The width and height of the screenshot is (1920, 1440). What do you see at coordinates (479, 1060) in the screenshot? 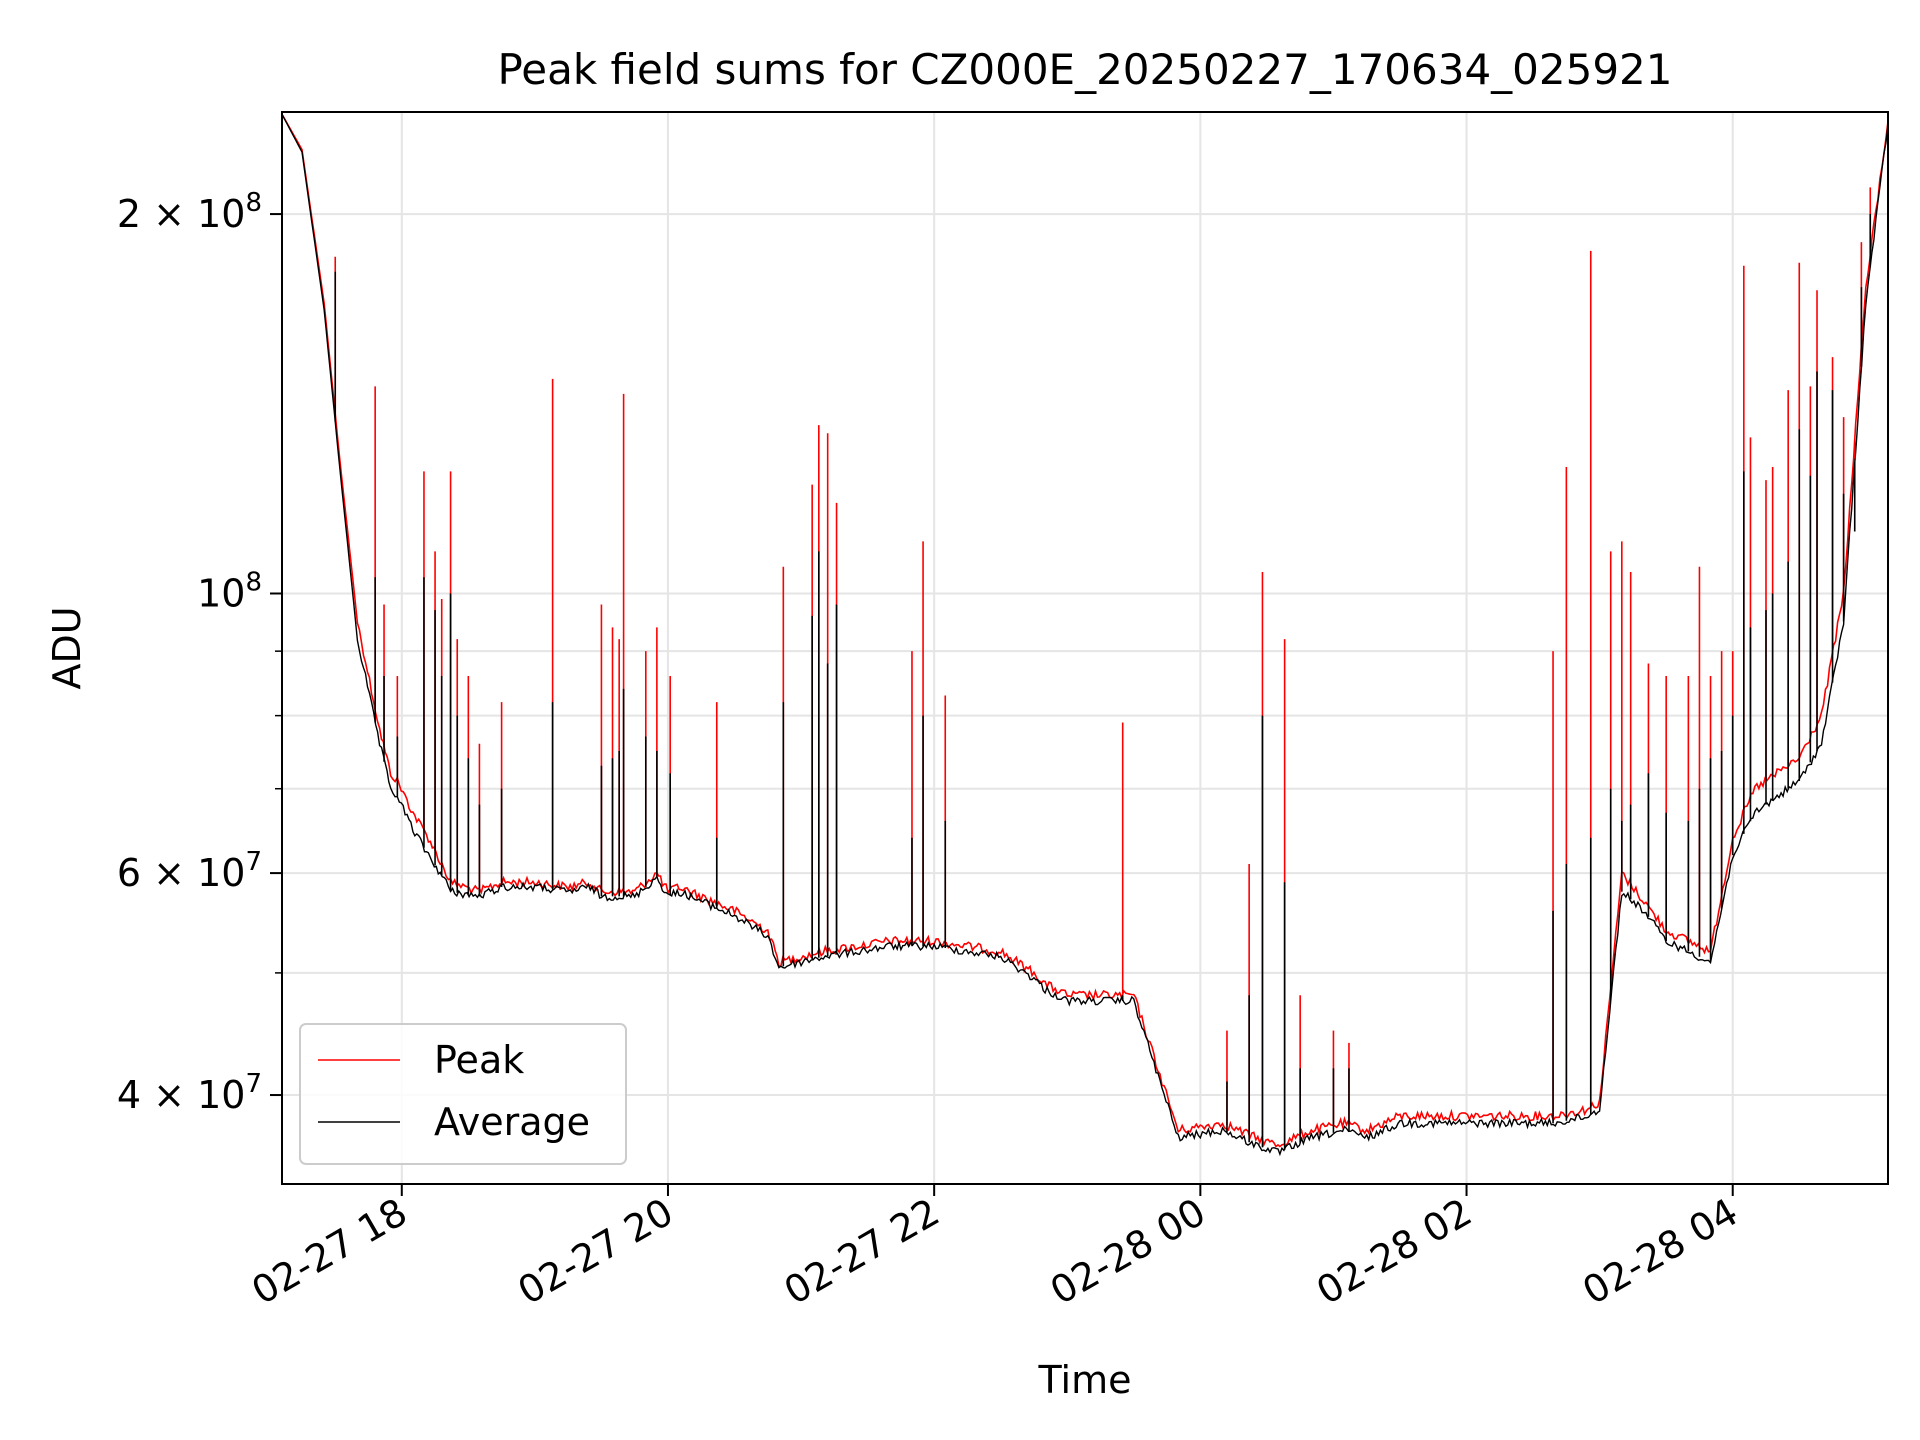
I see `legend-peak-label: Peak` at bounding box center [479, 1060].